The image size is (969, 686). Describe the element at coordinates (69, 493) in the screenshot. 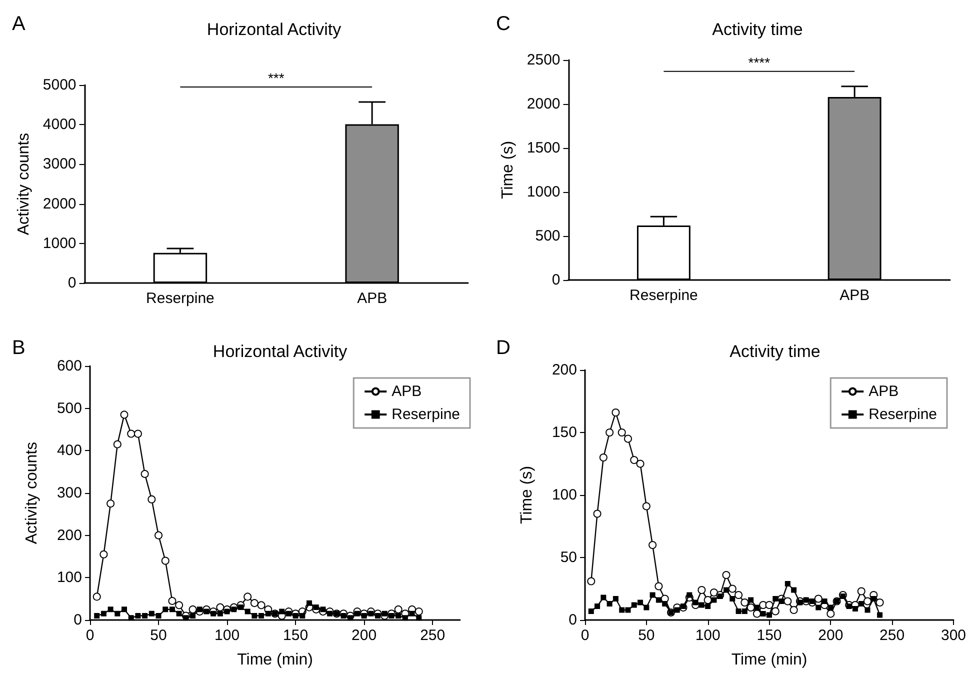

I see `y-tick-label: 300` at that location.